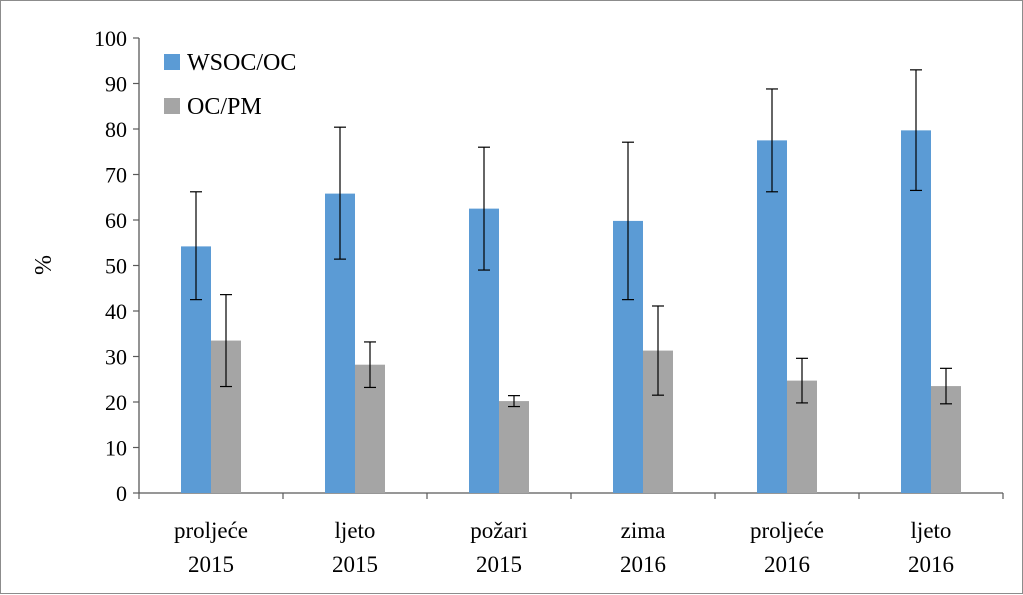 The image size is (1023, 595). Describe the element at coordinates (116, 84) in the screenshot. I see `y-tick-label: 90` at that location.